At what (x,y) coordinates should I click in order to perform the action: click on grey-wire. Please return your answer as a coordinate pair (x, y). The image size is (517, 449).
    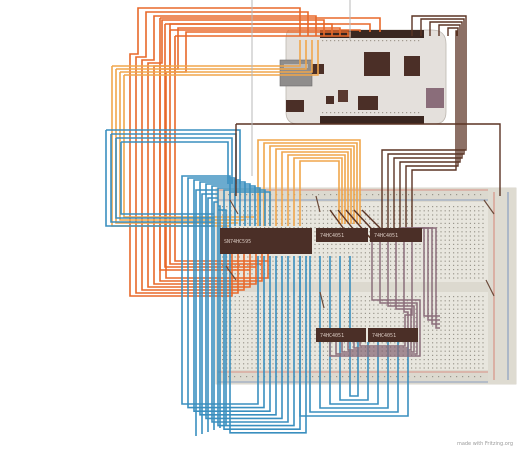
    Looking at the image, I should click on (301, 88).